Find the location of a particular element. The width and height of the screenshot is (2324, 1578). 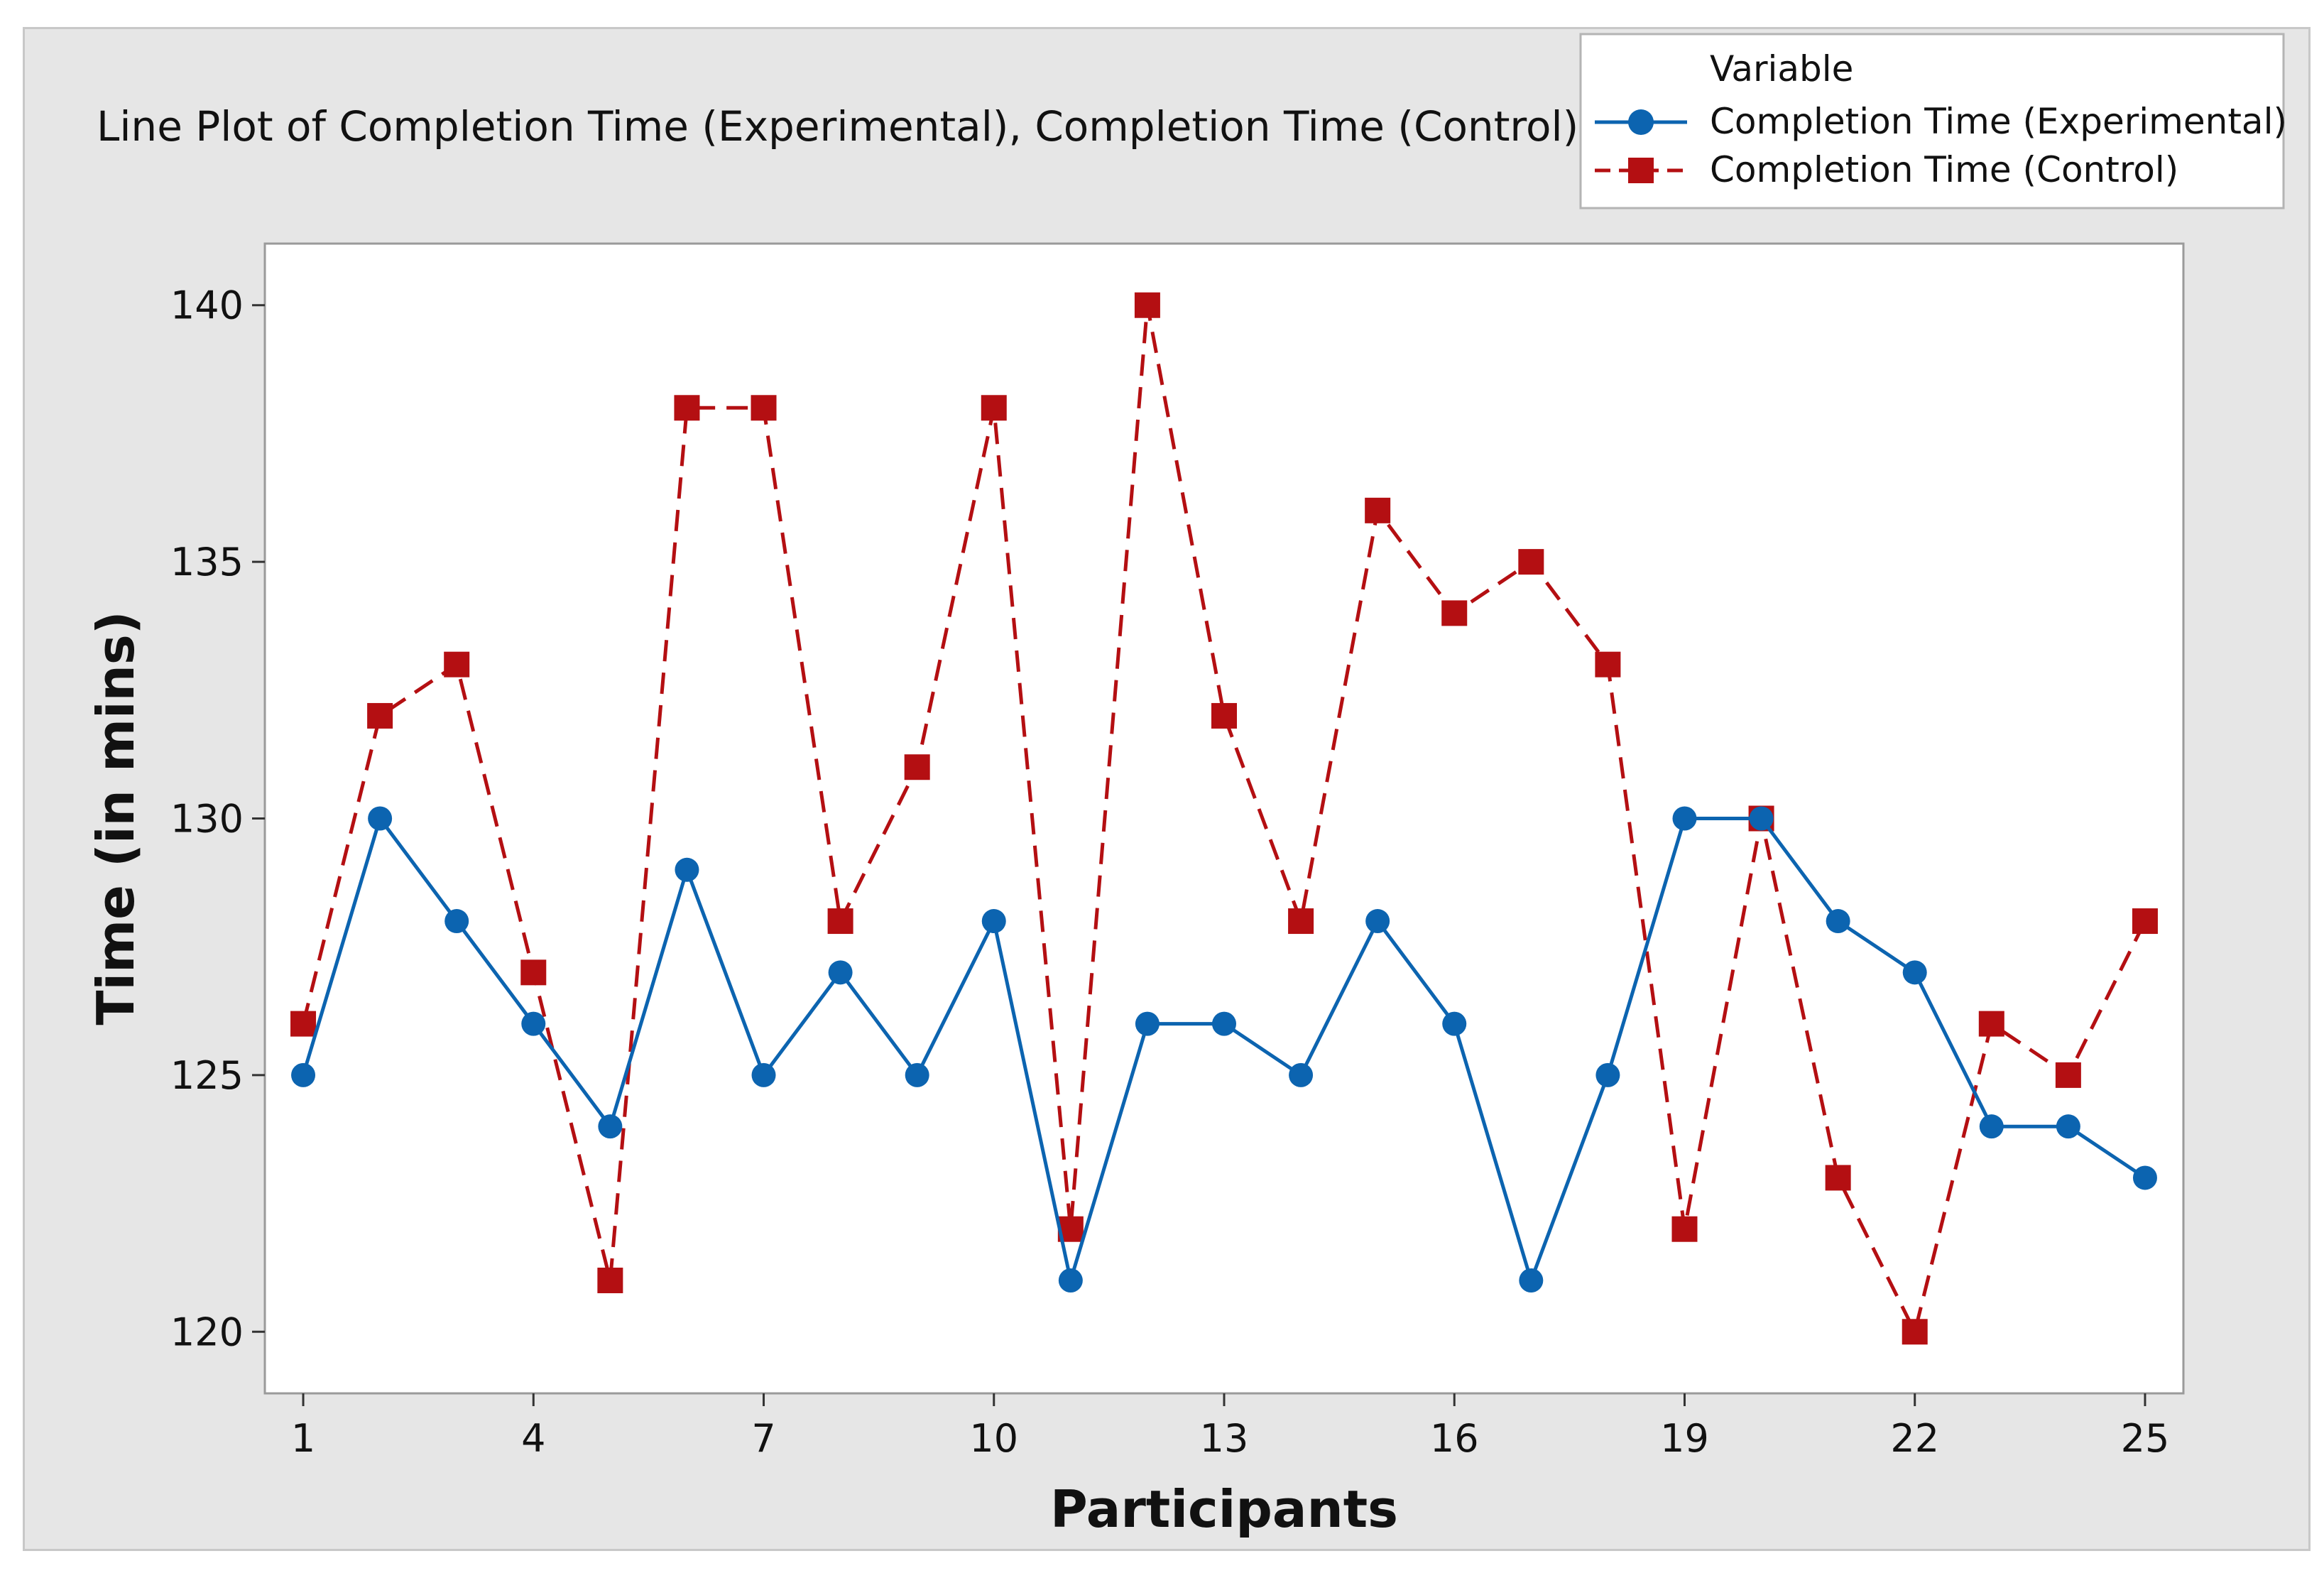

x-tick-label: 19 is located at coordinates (1684, 1438).